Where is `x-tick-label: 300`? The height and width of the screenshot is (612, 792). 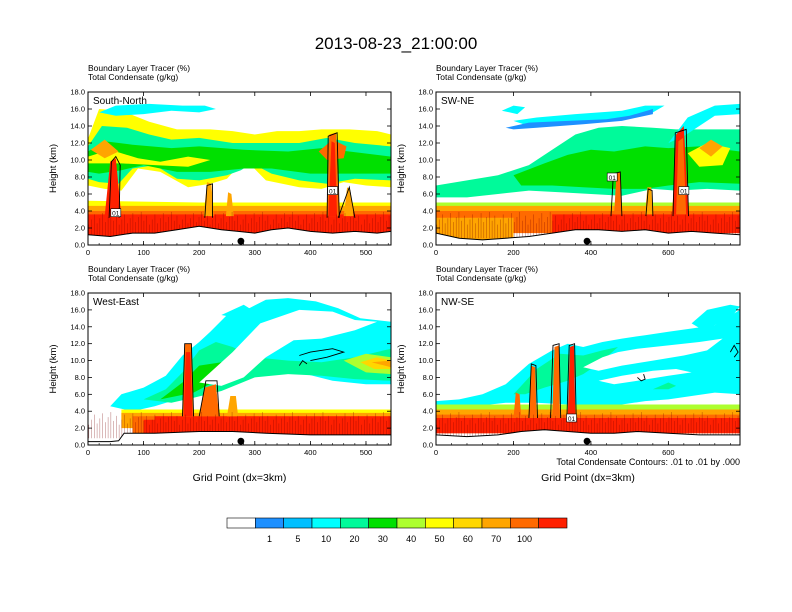
x-tick-label: 300 is located at coordinates (255, 252).